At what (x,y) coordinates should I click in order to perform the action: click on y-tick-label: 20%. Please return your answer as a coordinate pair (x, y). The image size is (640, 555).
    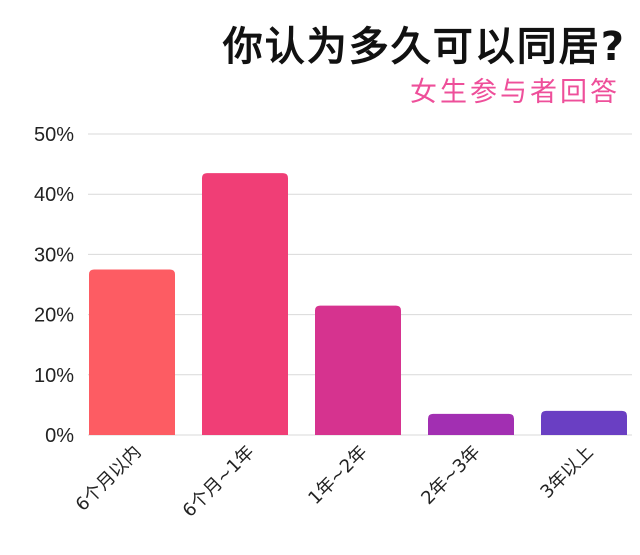
    Looking at the image, I should click on (54, 316).